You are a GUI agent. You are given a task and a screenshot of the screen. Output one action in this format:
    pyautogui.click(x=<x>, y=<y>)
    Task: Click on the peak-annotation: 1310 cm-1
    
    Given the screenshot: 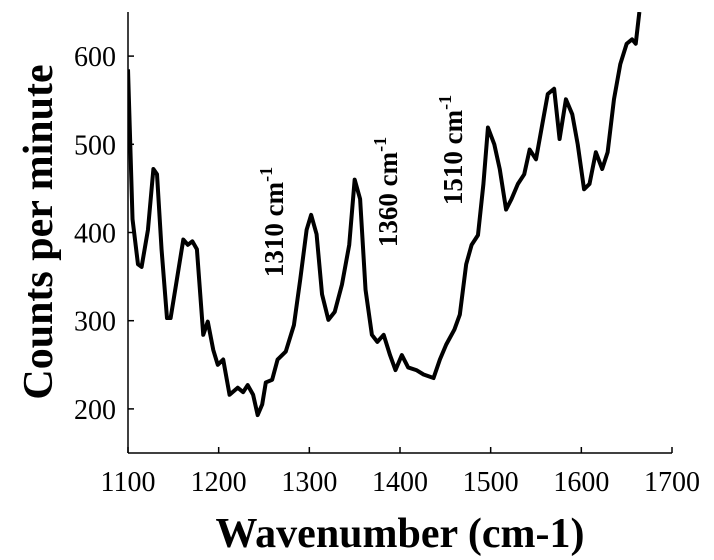 What is the action you would take?
    pyautogui.click(x=272, y=222)
    